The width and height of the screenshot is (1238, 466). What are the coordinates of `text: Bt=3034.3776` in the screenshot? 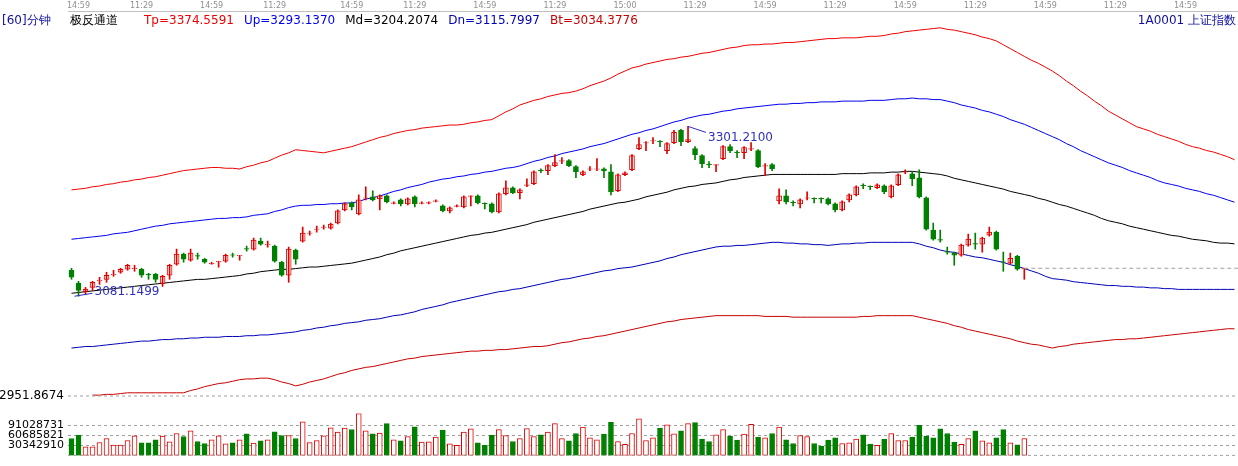 It's located at (593, 20).